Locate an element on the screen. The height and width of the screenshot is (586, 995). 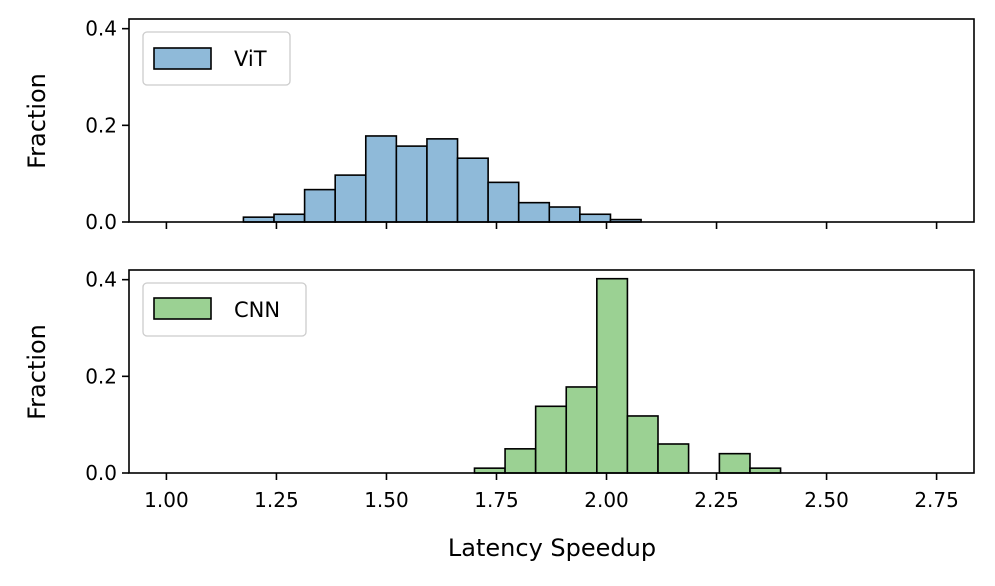
cnn-legend-swatch is located at coordinates (182, 308).